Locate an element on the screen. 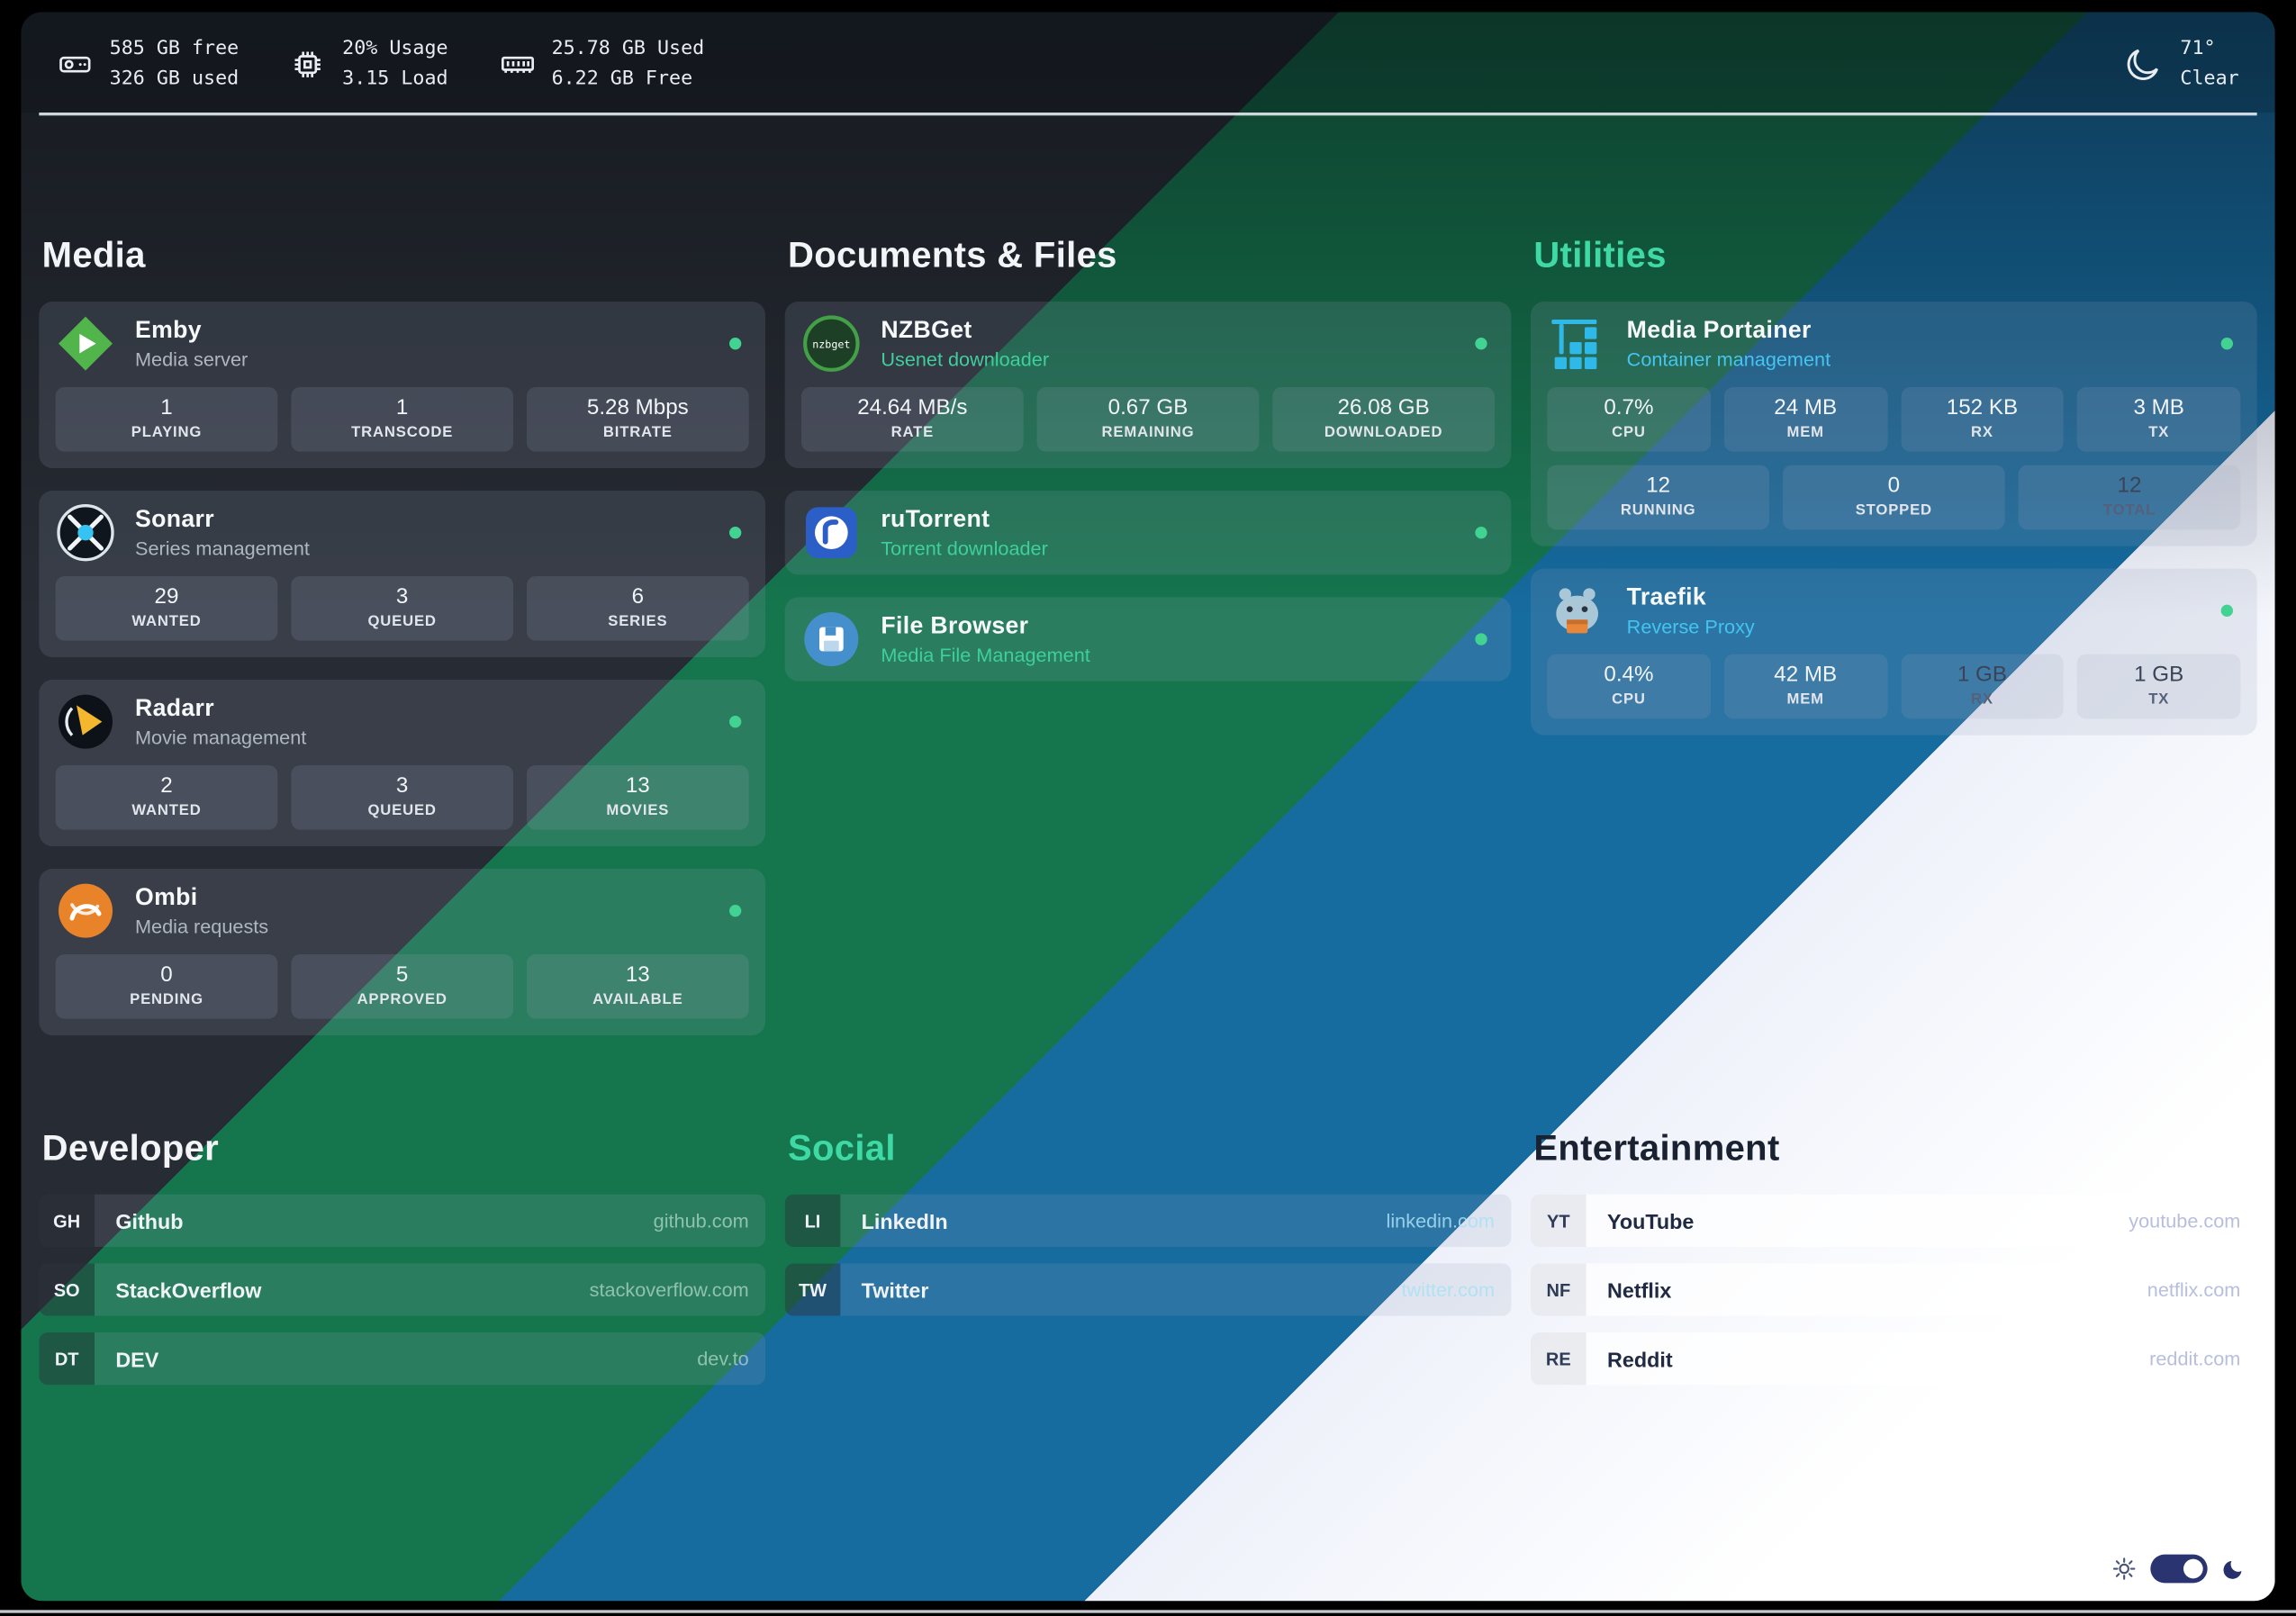 This screenshot has height=1616, width=2296. app-name: Media Portainer is located at coordinates (1719, 330).